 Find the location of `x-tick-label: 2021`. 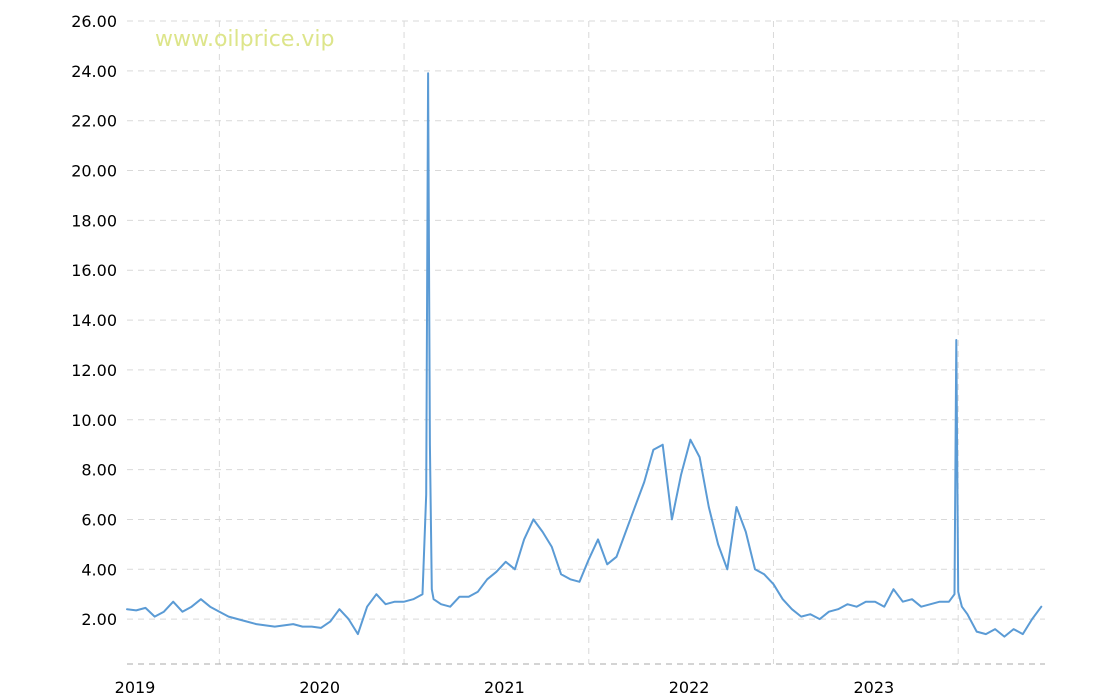

x-tick-label: 2021 is located at coordinates (504, 687).